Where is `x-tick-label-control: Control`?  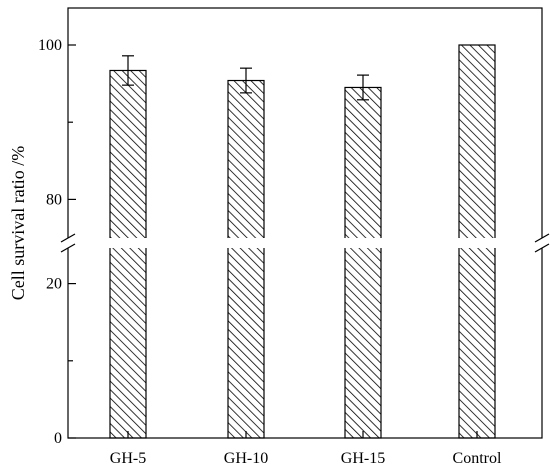
x-tick-label-control: Control is located at coordinates (477, 458).